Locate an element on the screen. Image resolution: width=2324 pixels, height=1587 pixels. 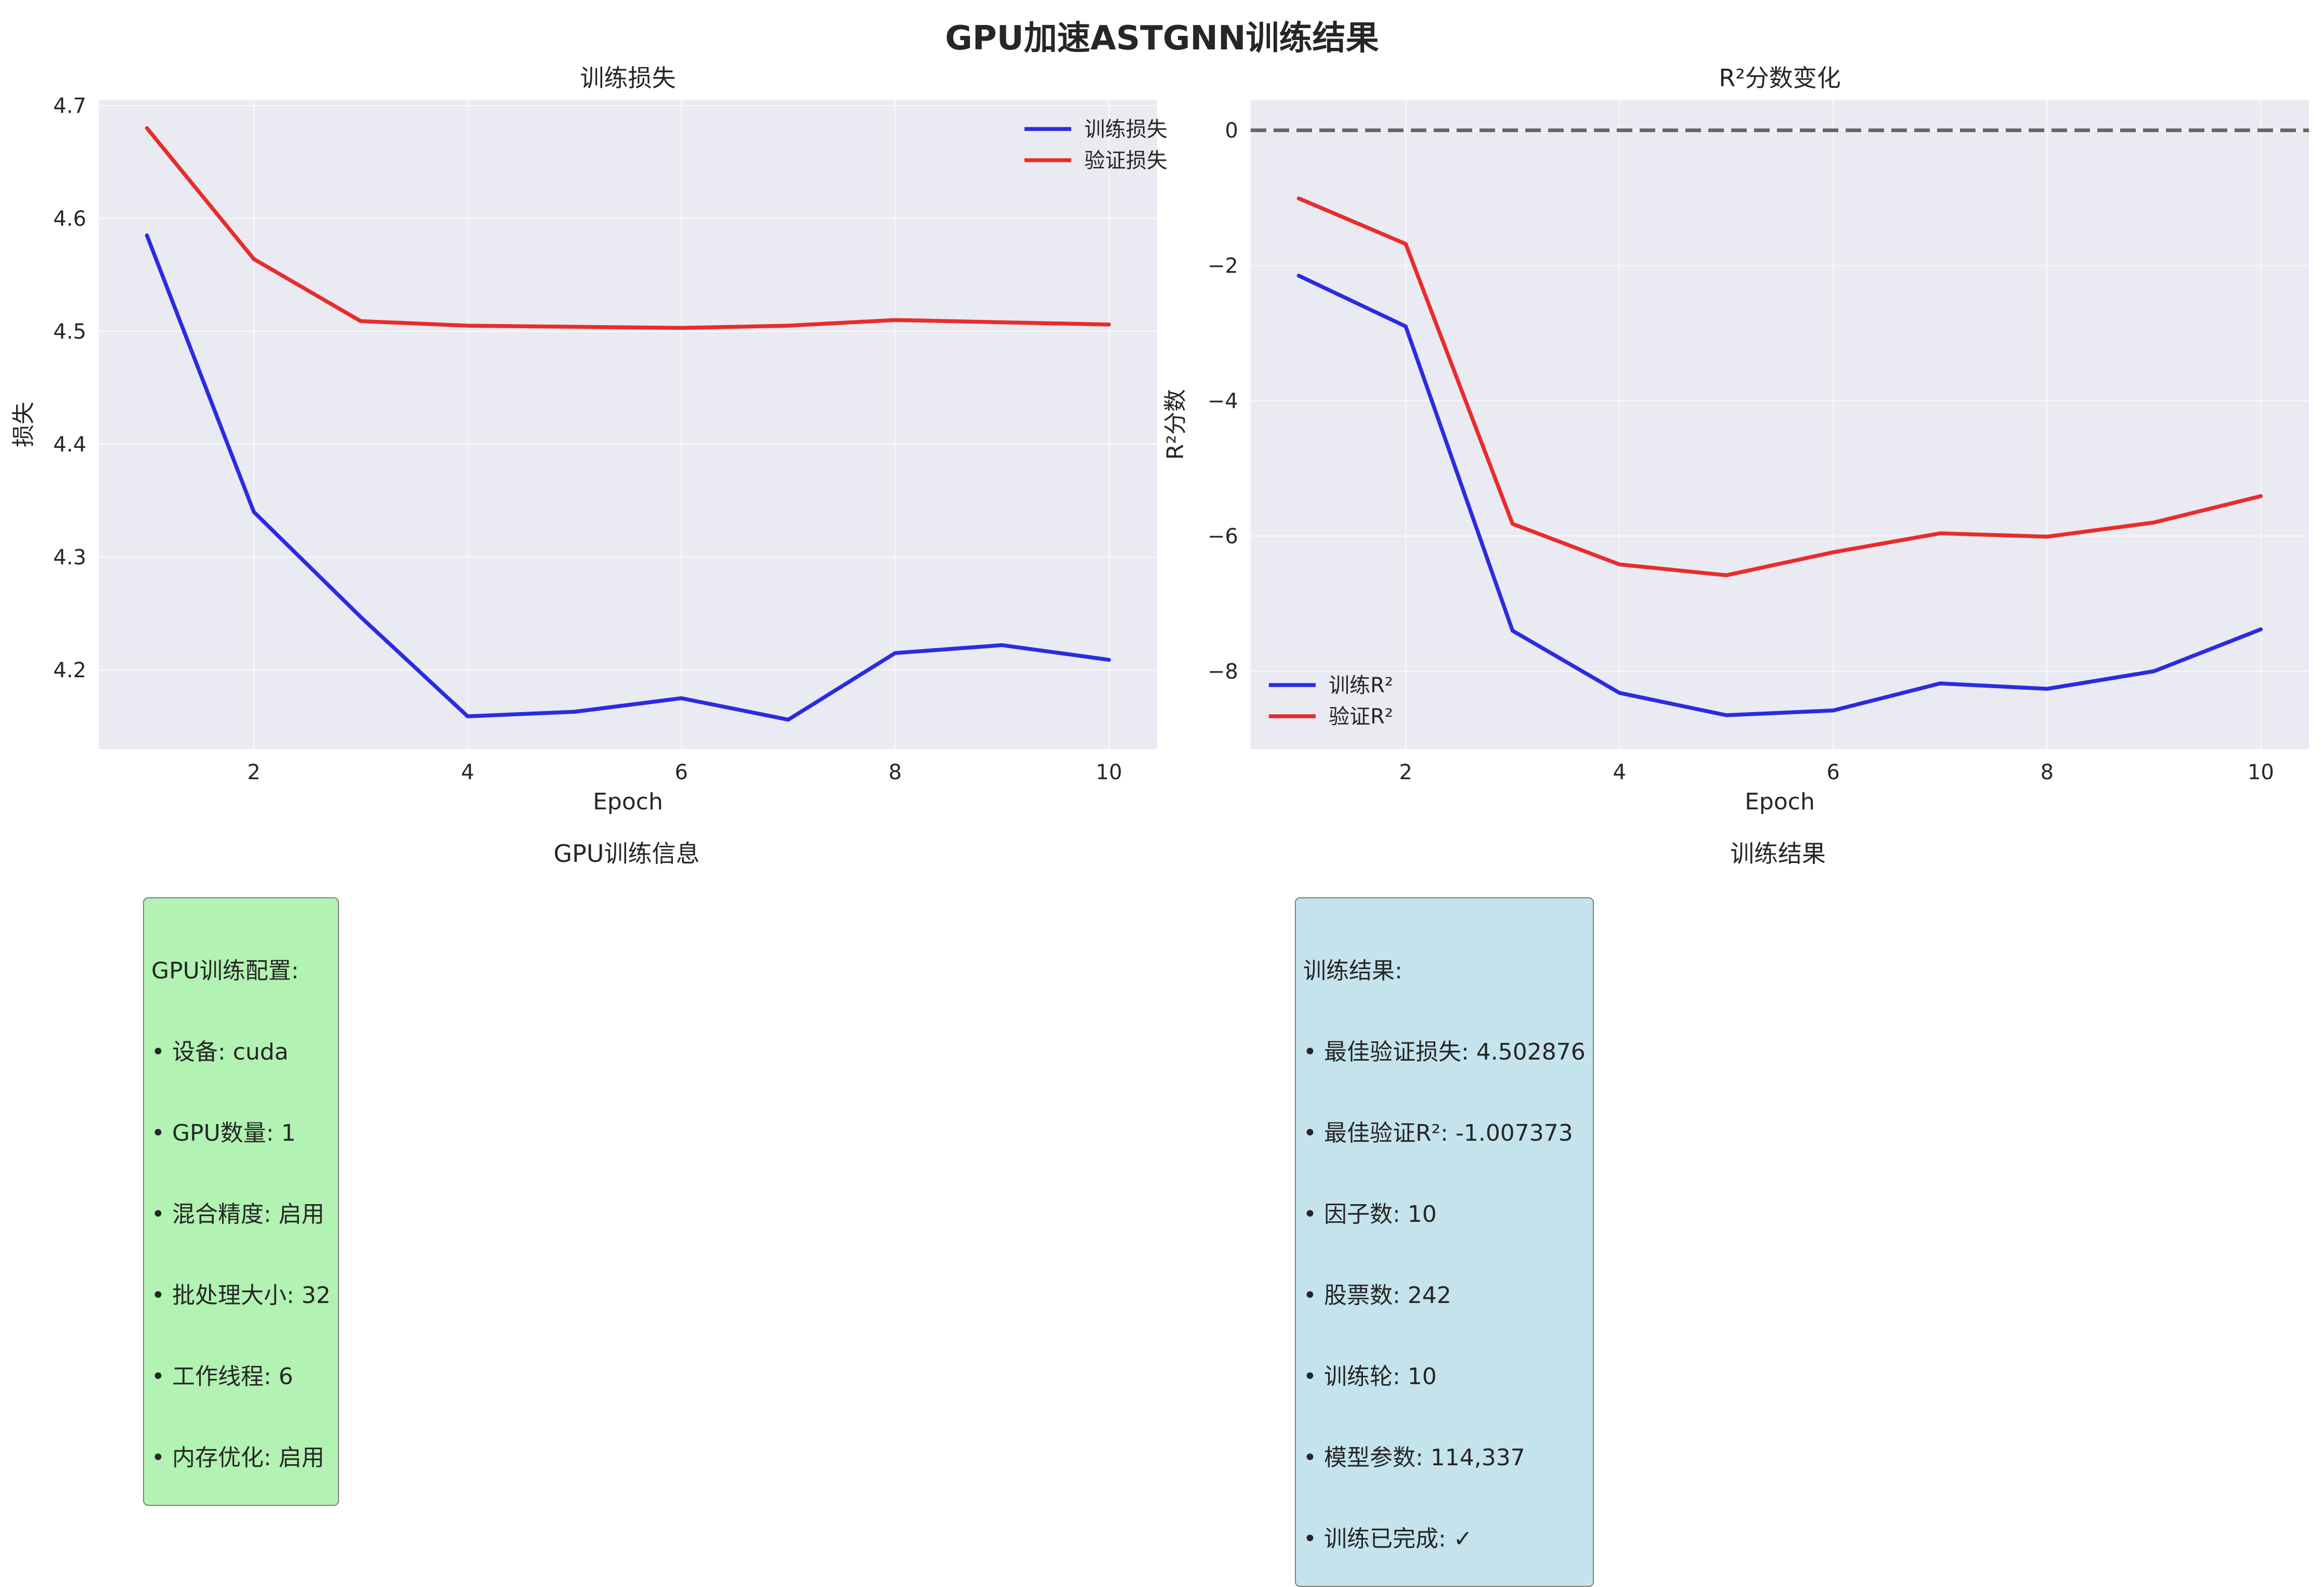
y-tick-label: 4.4 is located at coordinates (69, 445).